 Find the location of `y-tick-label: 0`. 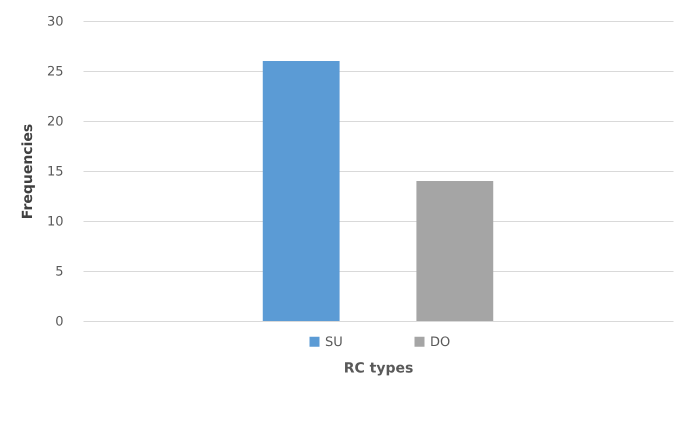

y-tick-label: 0 is located at coordinates (59, 322).